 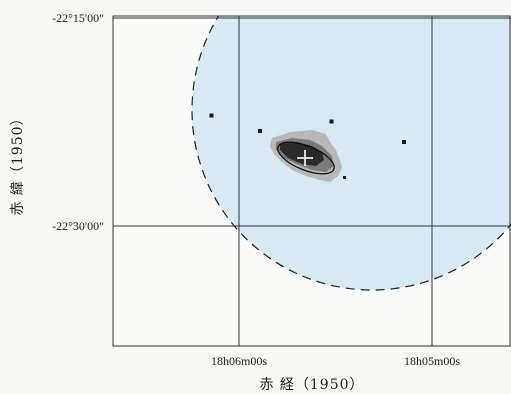 I want to click on x-tick-label-1: 18h06m00s, so click(x=239, y=361).